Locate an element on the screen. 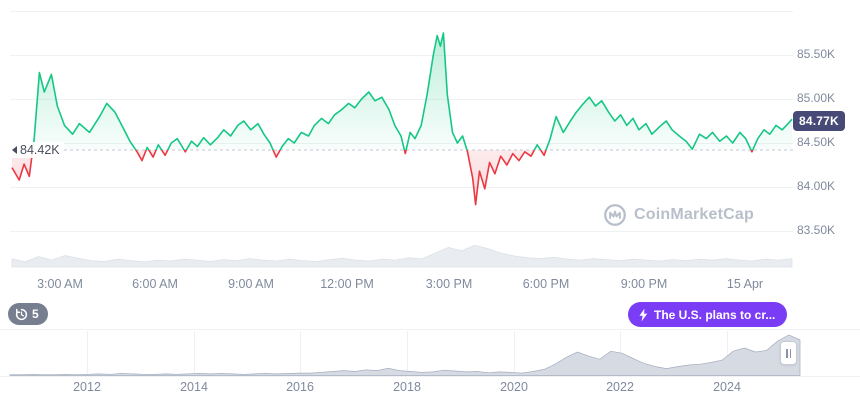 Image resolution: width=860 pixels, height=401 pixels. history-count: 5 is located at coordinates (35, 314).